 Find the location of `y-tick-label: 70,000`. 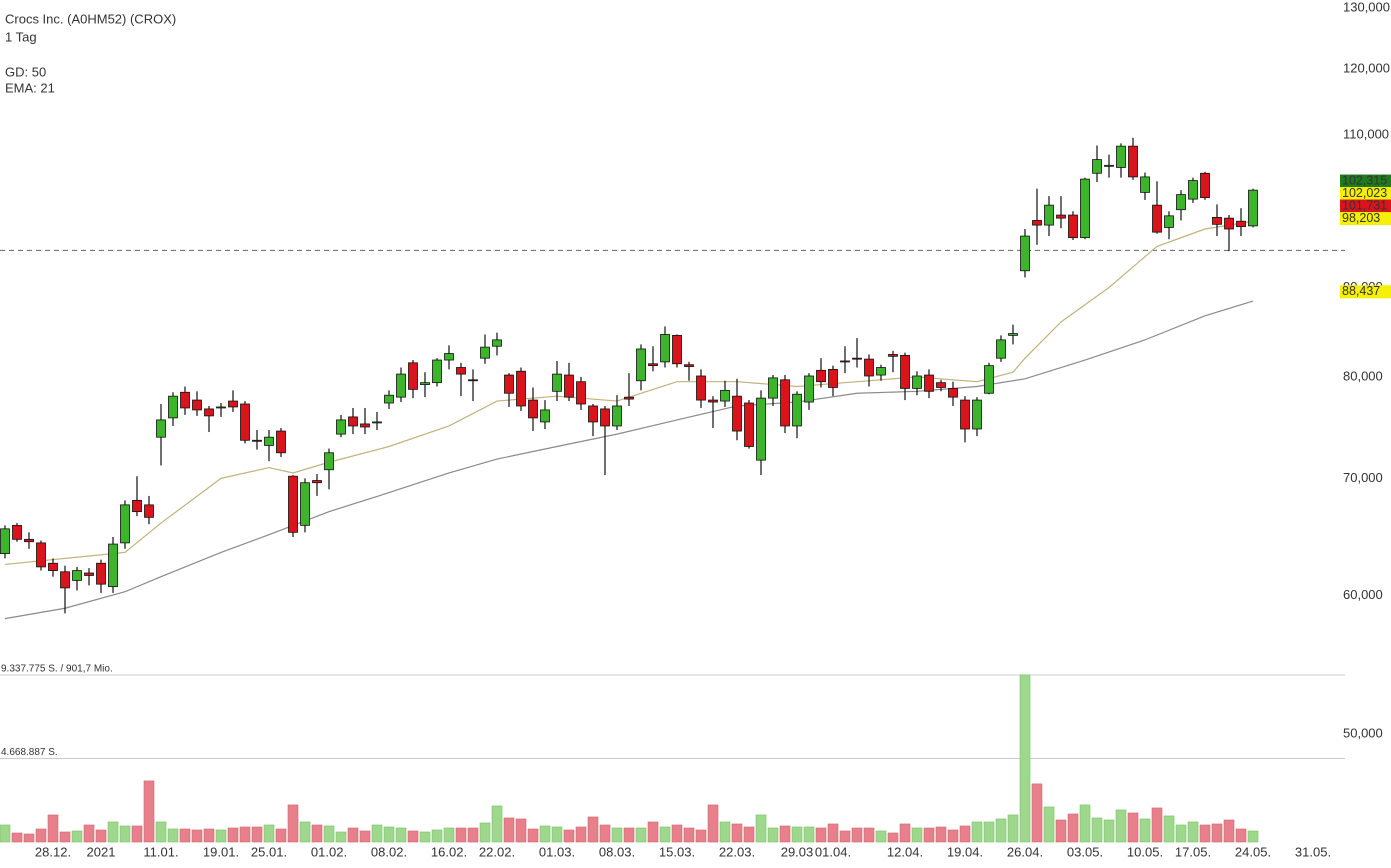

y-tick-label: 70,000 is located at coordinates (1363, 477).